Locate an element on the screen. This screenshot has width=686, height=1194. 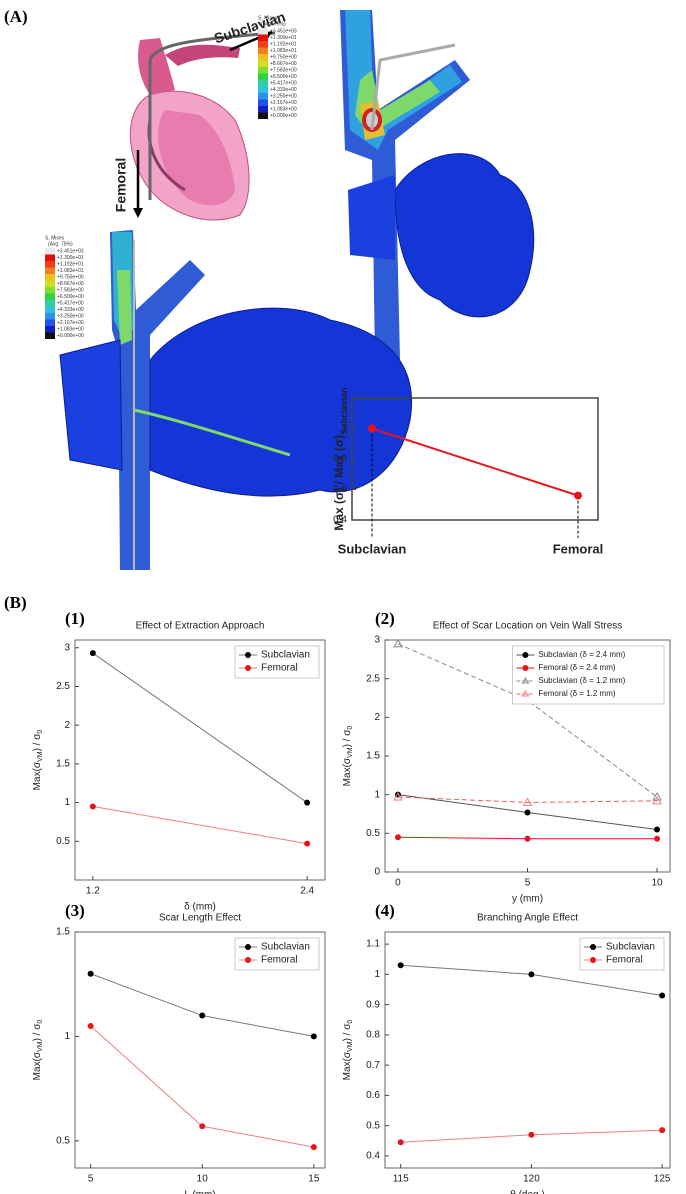
y-axis-label-part: Max (σ) / Max (σ) is located at coordinates (339, 483).